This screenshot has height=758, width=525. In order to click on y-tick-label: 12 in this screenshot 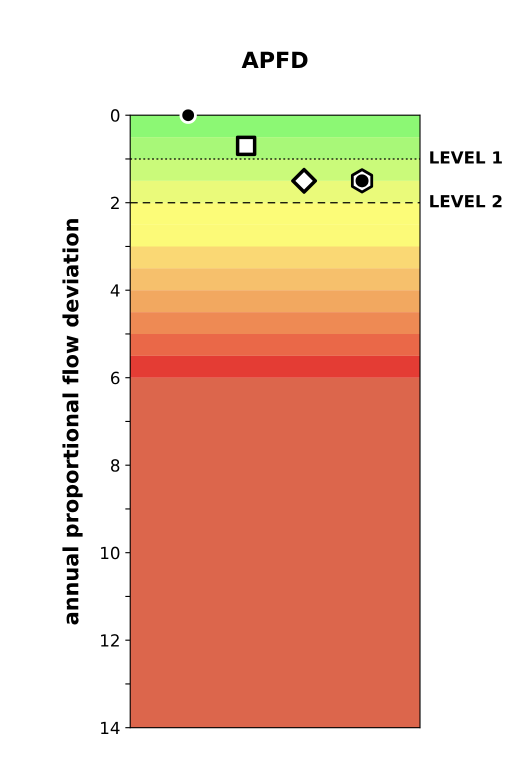, I will do `click(110, 640)`.